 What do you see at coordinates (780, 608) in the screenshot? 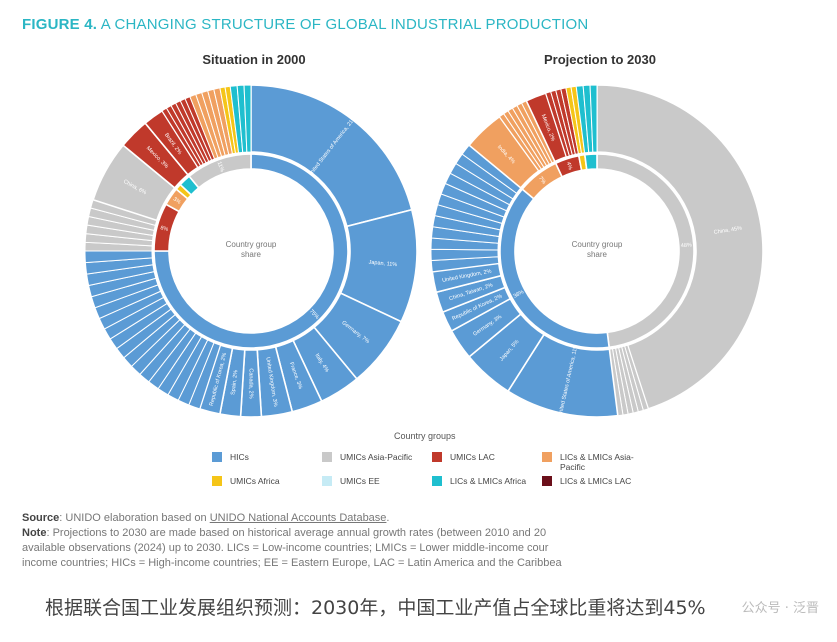
I see `watermark: 公众号 · 泛晋` at bounding box center [780, 608].